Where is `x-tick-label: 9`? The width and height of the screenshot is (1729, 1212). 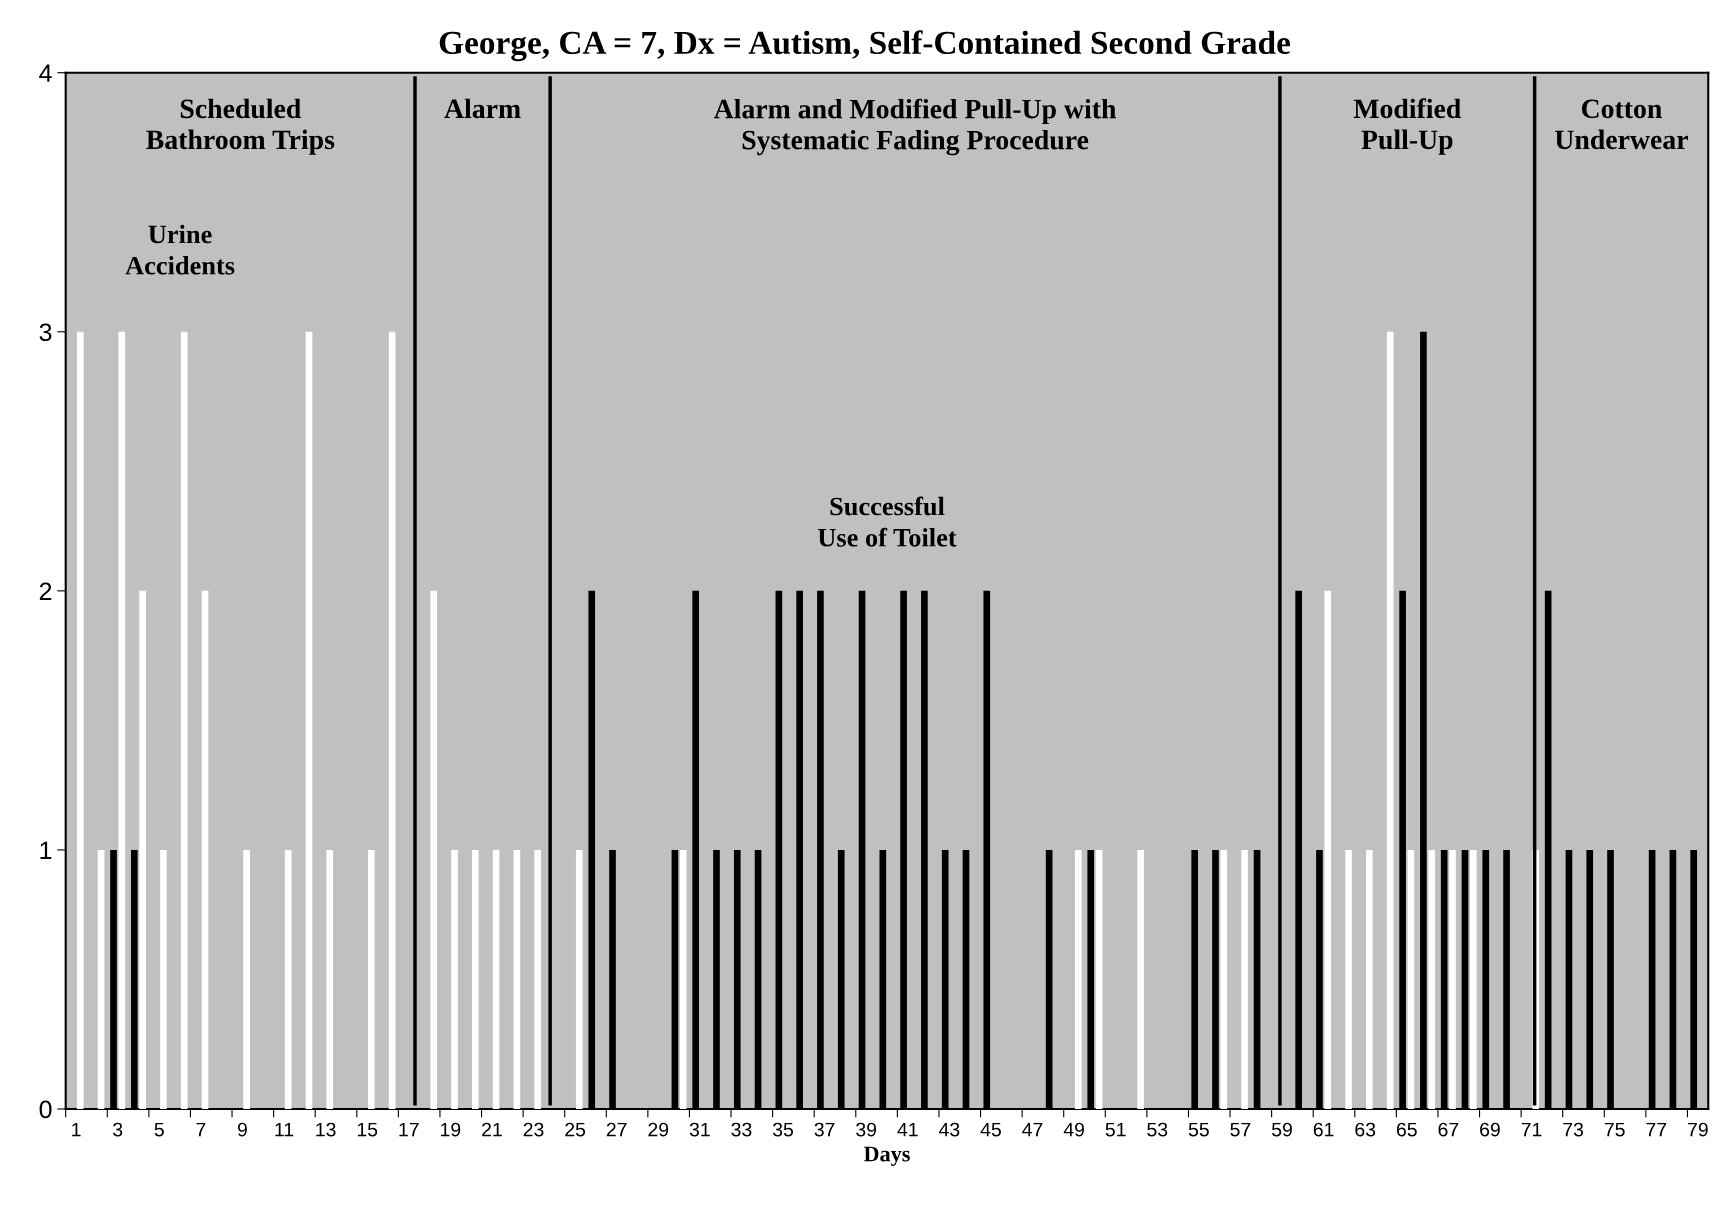 x-tick-label: 9 is located at coordinates (242, 1129).